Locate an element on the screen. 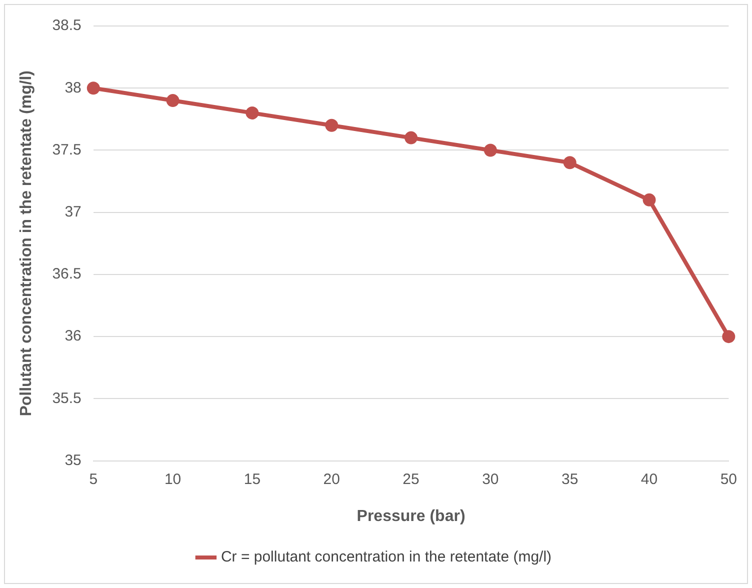 Image resolution: width=752 pixels, height=588 pixels. y-tick-label: 36.5 is located at coordinates (67, 274).